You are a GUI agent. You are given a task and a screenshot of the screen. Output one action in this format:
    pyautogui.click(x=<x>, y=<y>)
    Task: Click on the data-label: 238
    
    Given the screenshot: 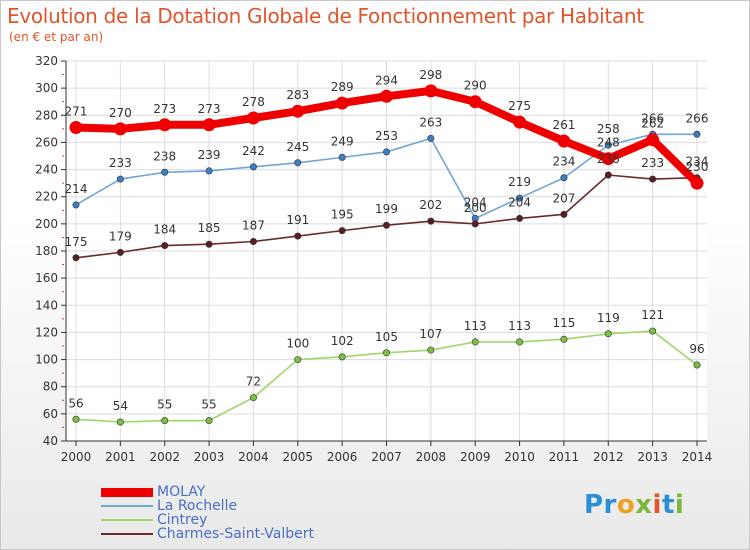 What is the action you would take?
    pyautogui.click(x=164, y=156)
    